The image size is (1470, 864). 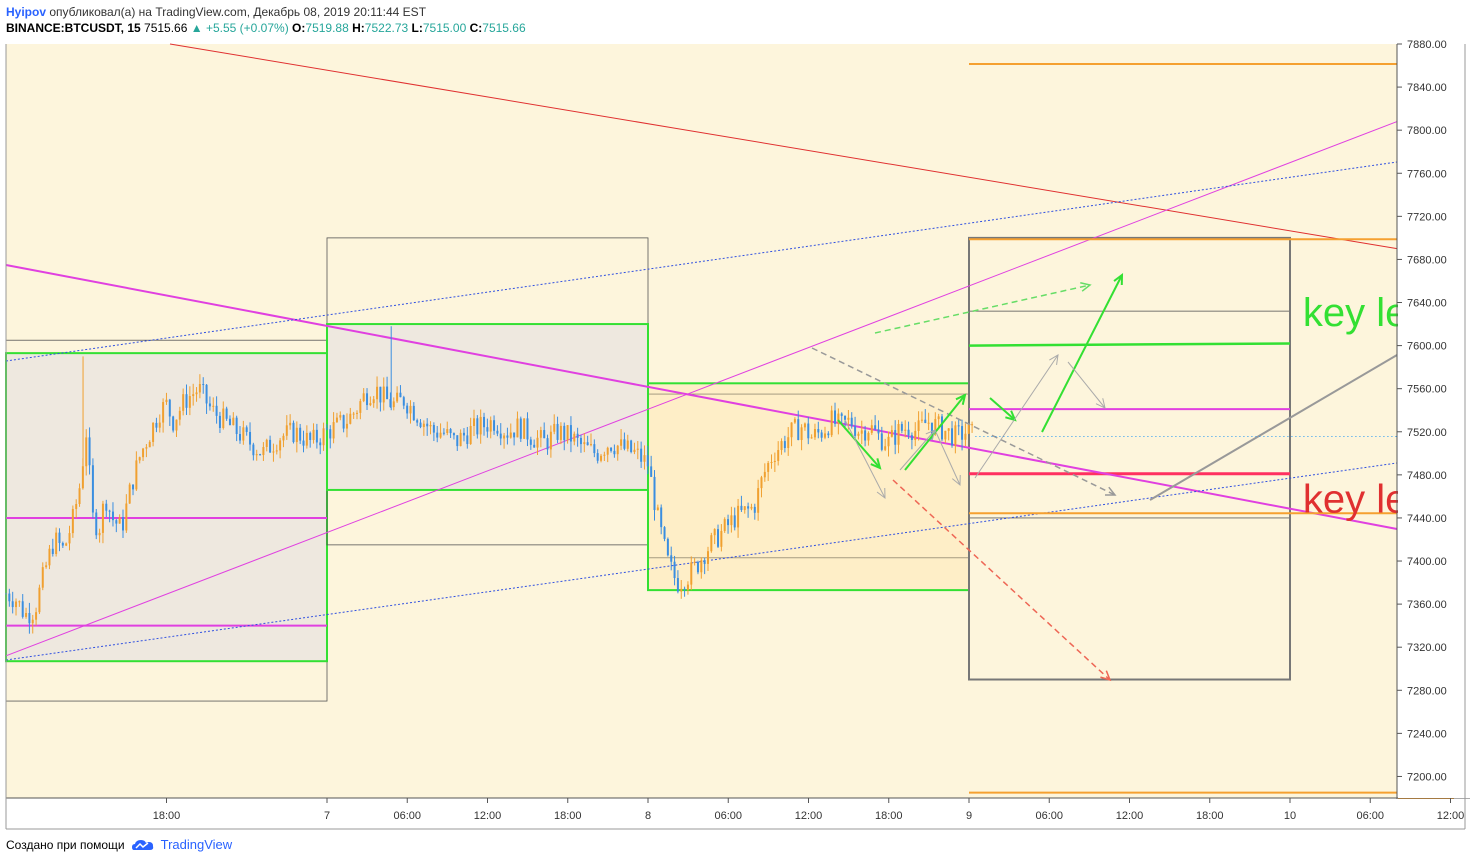 What do you see at coordinates (1370, 816) in the screenshot?
I see `x-tick-label: 06:00` at bounding box center [1370, 816].